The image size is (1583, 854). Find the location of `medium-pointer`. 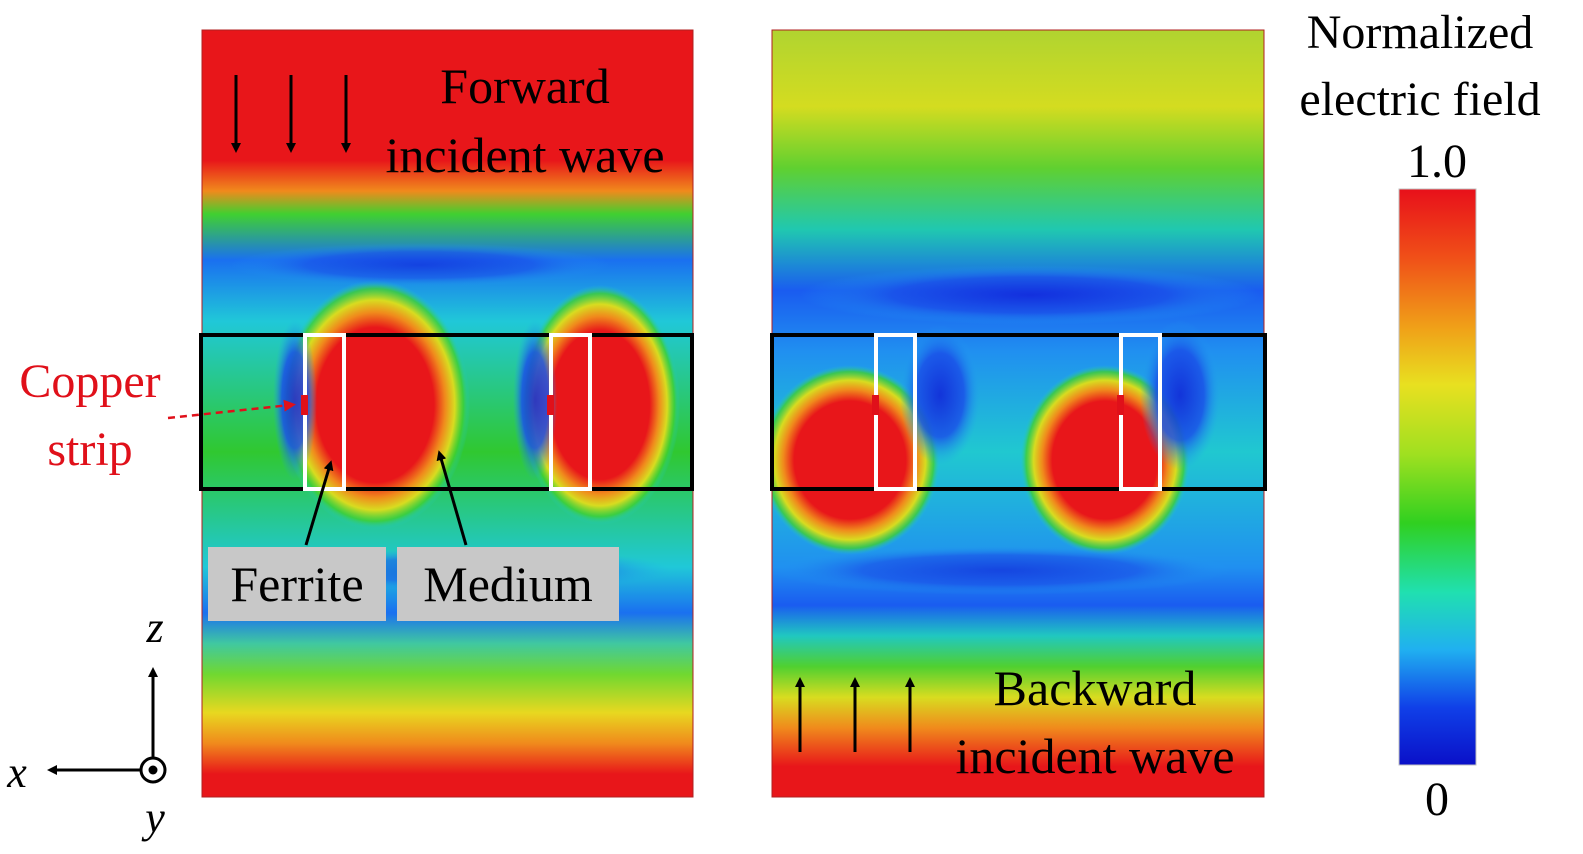

medium-pointer is located at coordinates (452, 498).